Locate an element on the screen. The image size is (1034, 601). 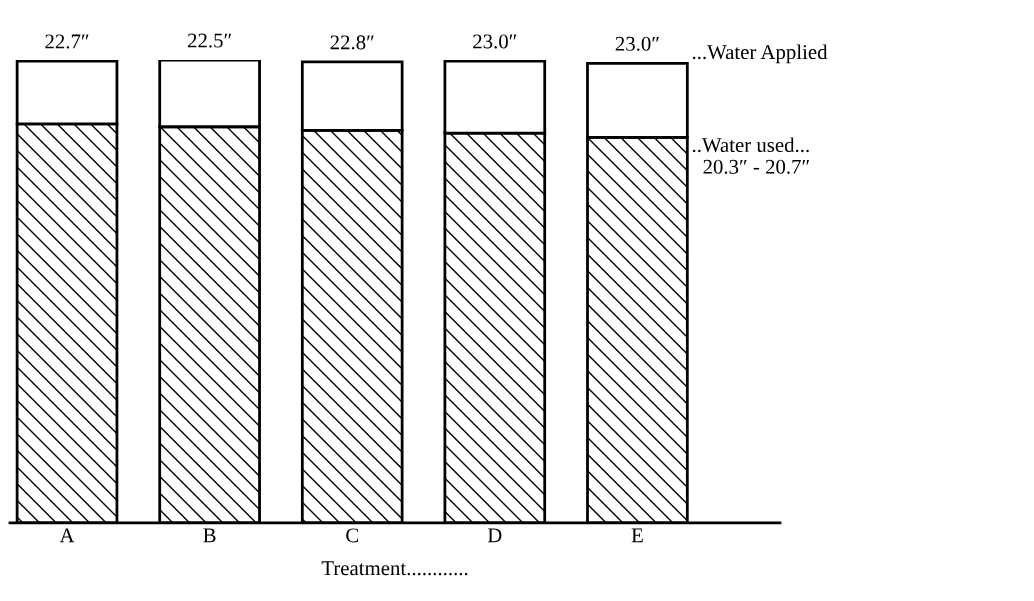
x-tick-label: D is located at coordinates (494, 535).